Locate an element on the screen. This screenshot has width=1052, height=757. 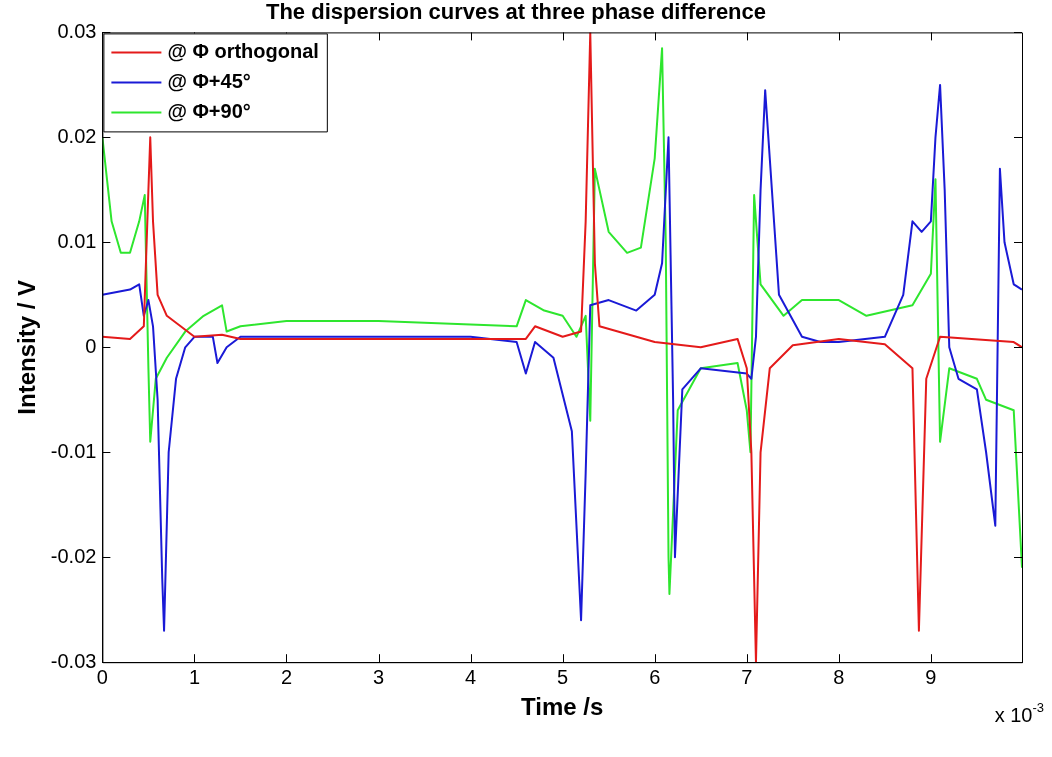
x-tick-label: 1 is located at coordinates (194, 676).